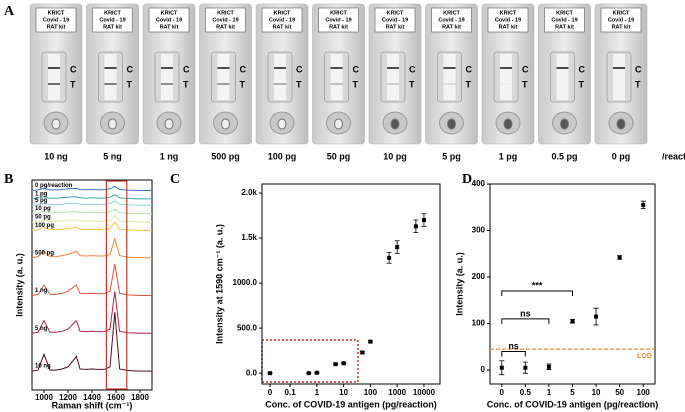  I want to click on x-tick-label: 0.1, so click(291, 392).